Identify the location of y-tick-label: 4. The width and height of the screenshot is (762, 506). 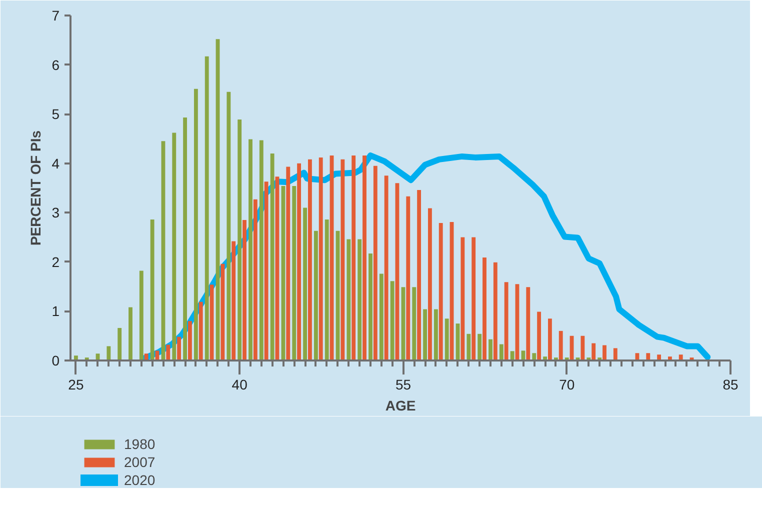
(56, 163).